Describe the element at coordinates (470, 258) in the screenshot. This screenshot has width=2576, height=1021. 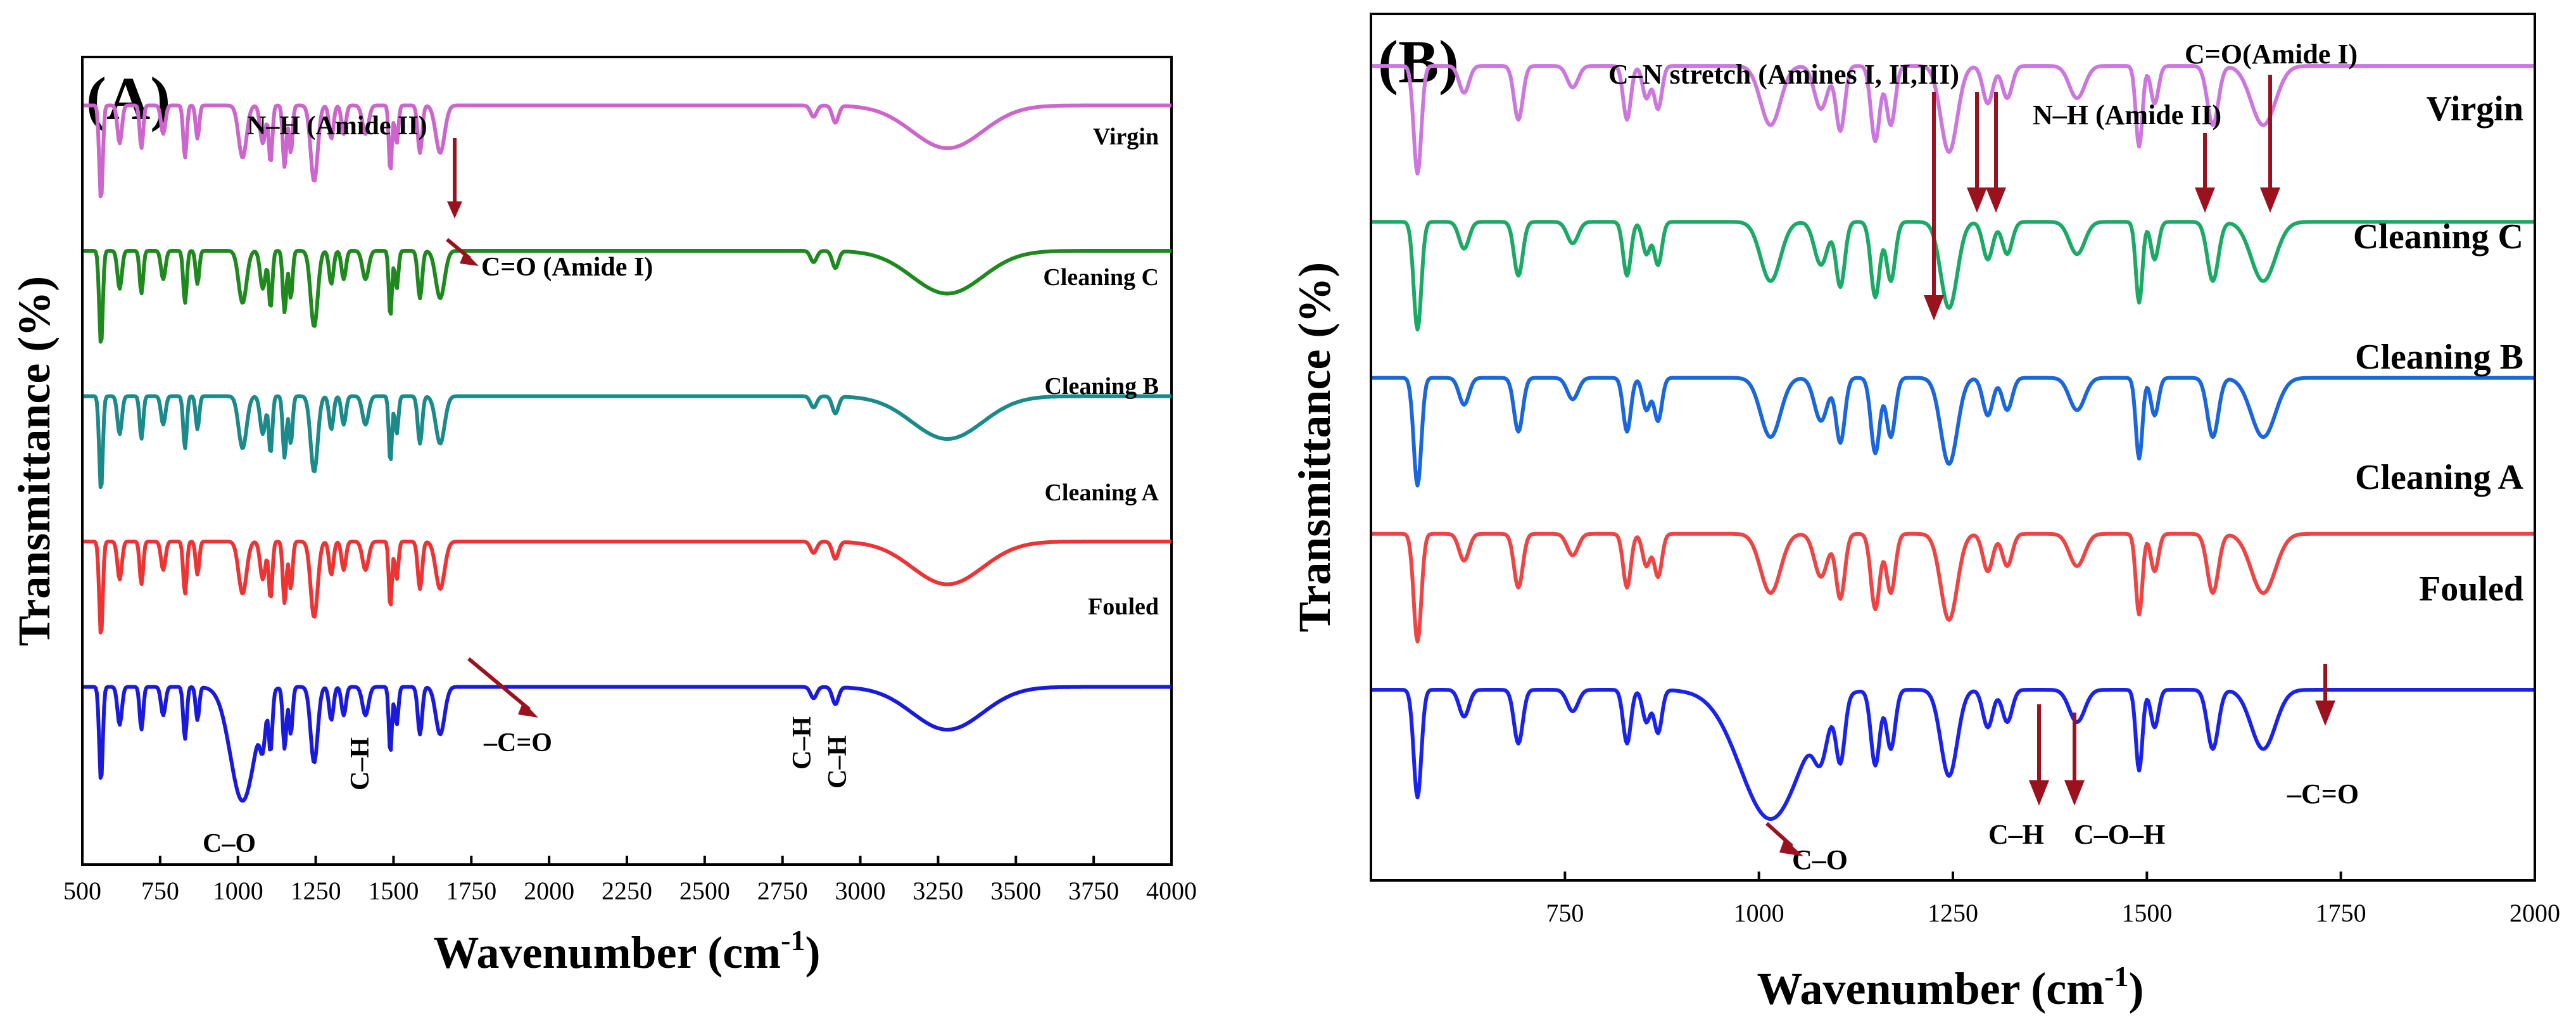
I see `arrow-a-co-head` at that location.